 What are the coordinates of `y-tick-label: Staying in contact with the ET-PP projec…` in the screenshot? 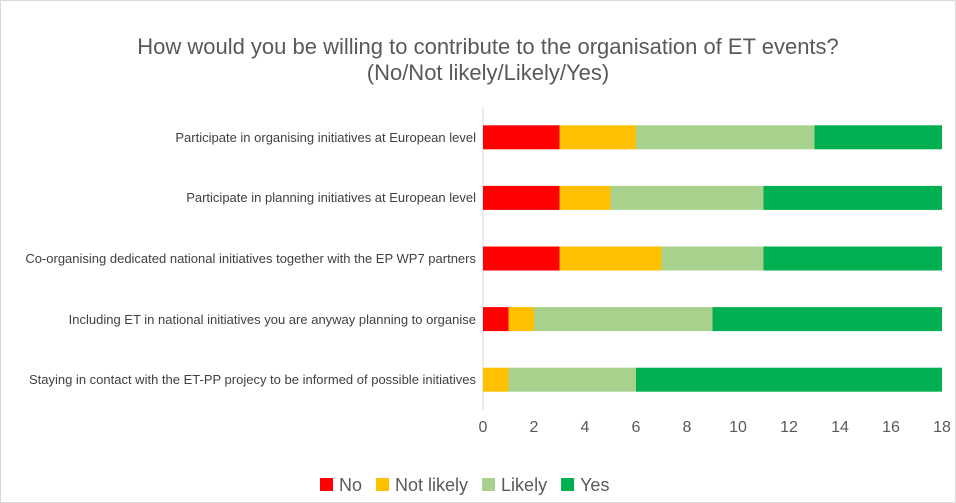 It's located at (252, 380).